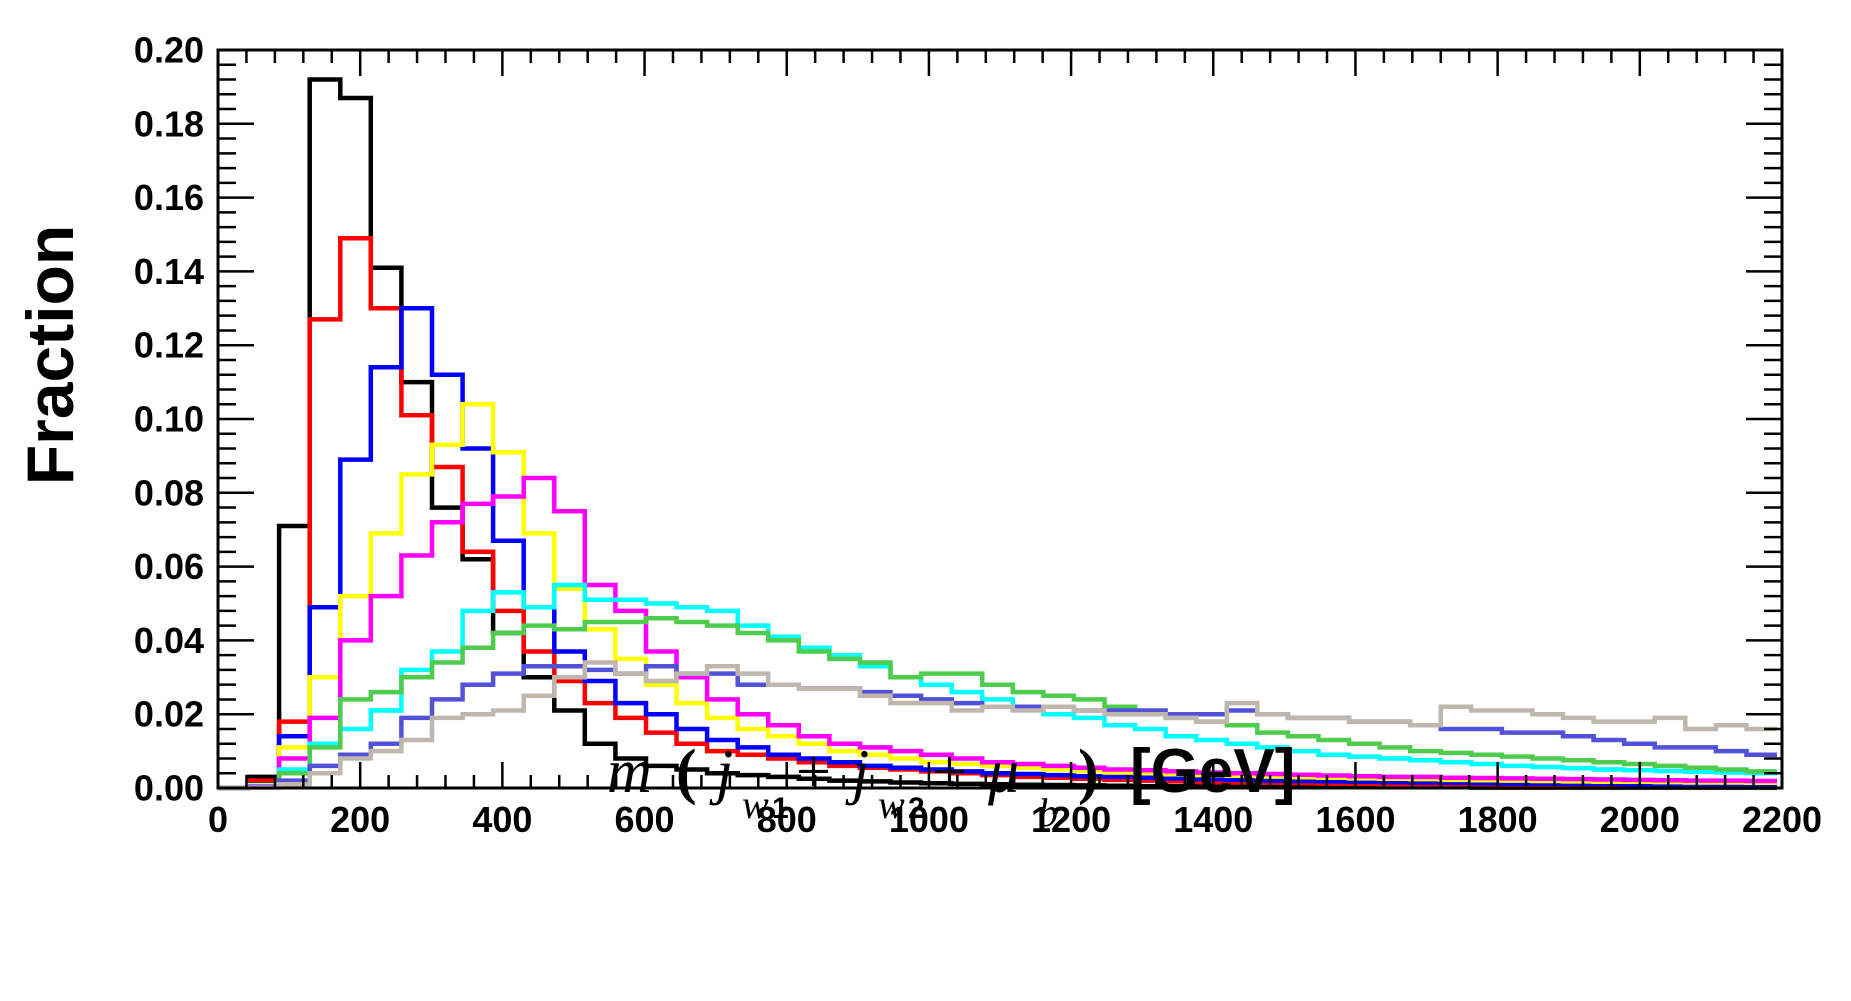 Image resolution: width=1851 pixels, height=1001 pixels. I want to click on x-axis-title-m: m, so click(629, 772).